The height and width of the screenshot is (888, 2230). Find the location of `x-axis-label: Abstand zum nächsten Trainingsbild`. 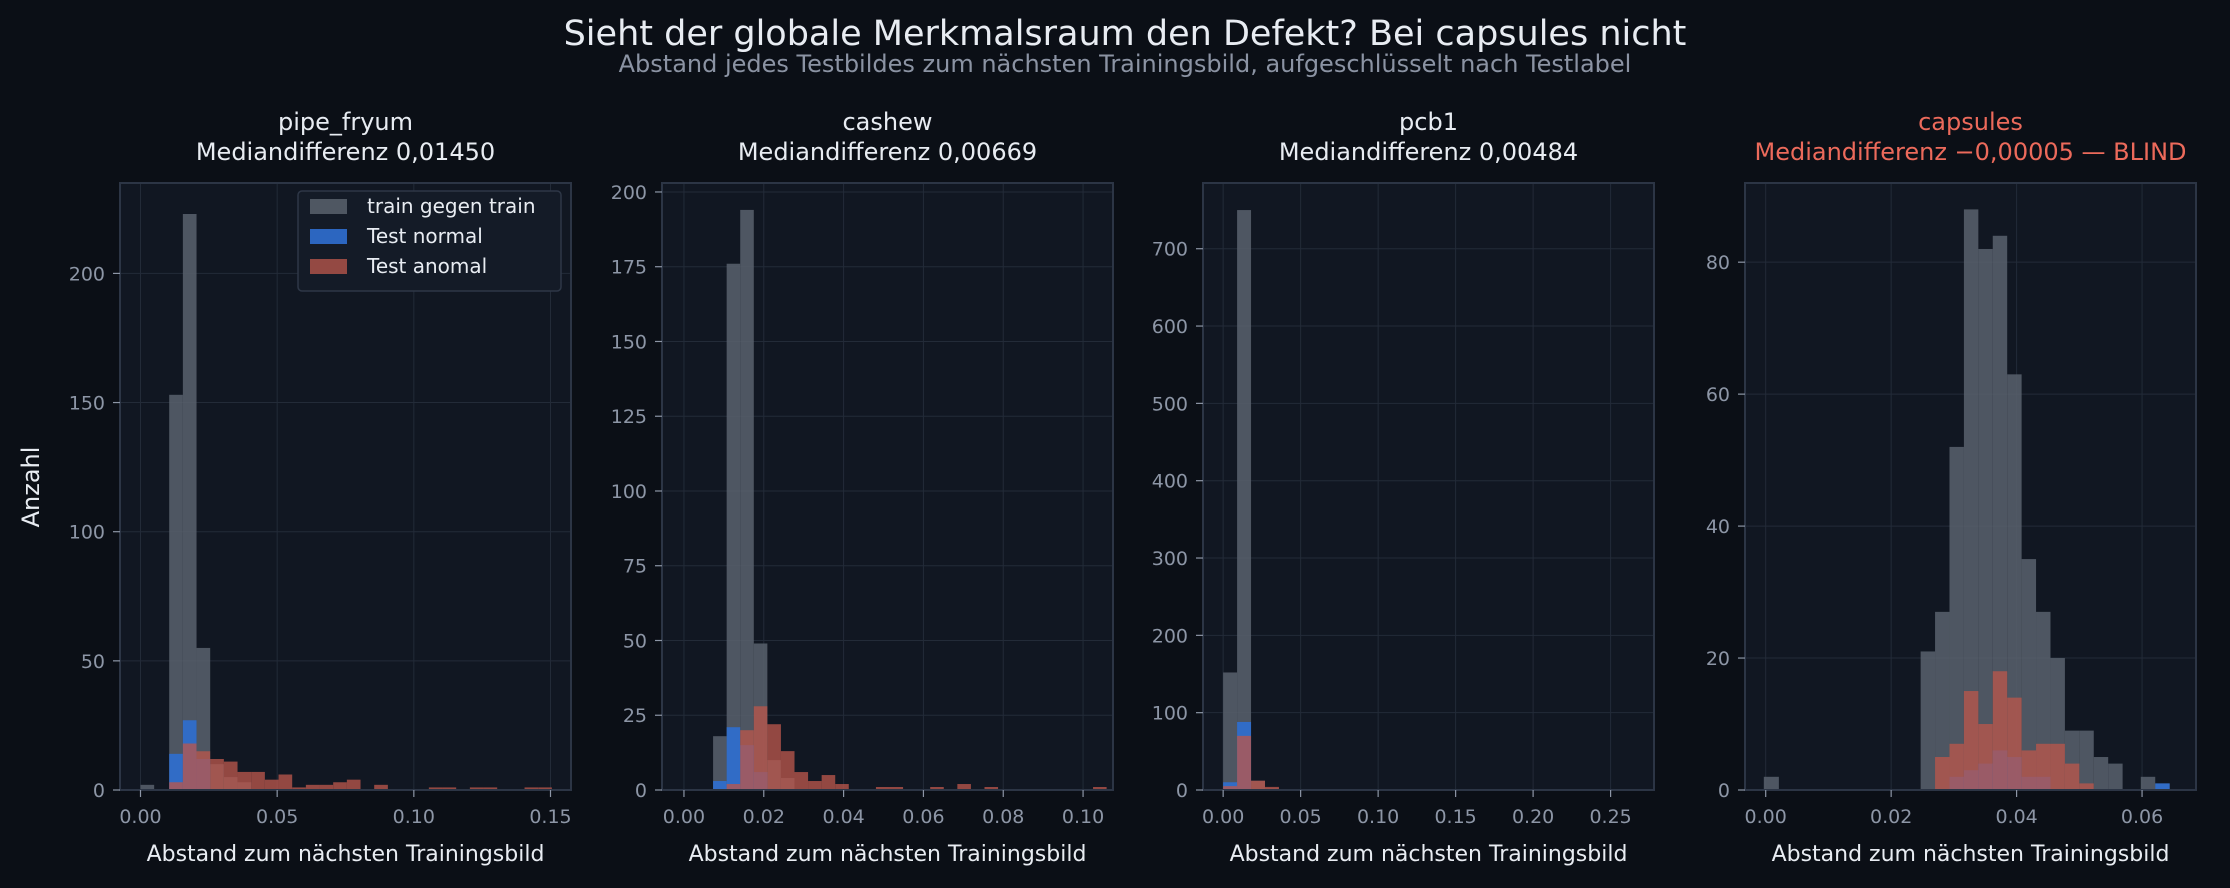

x-axis-label: Abstand zum nächsten Trainingsbild is located at coordinates (1429, 854).